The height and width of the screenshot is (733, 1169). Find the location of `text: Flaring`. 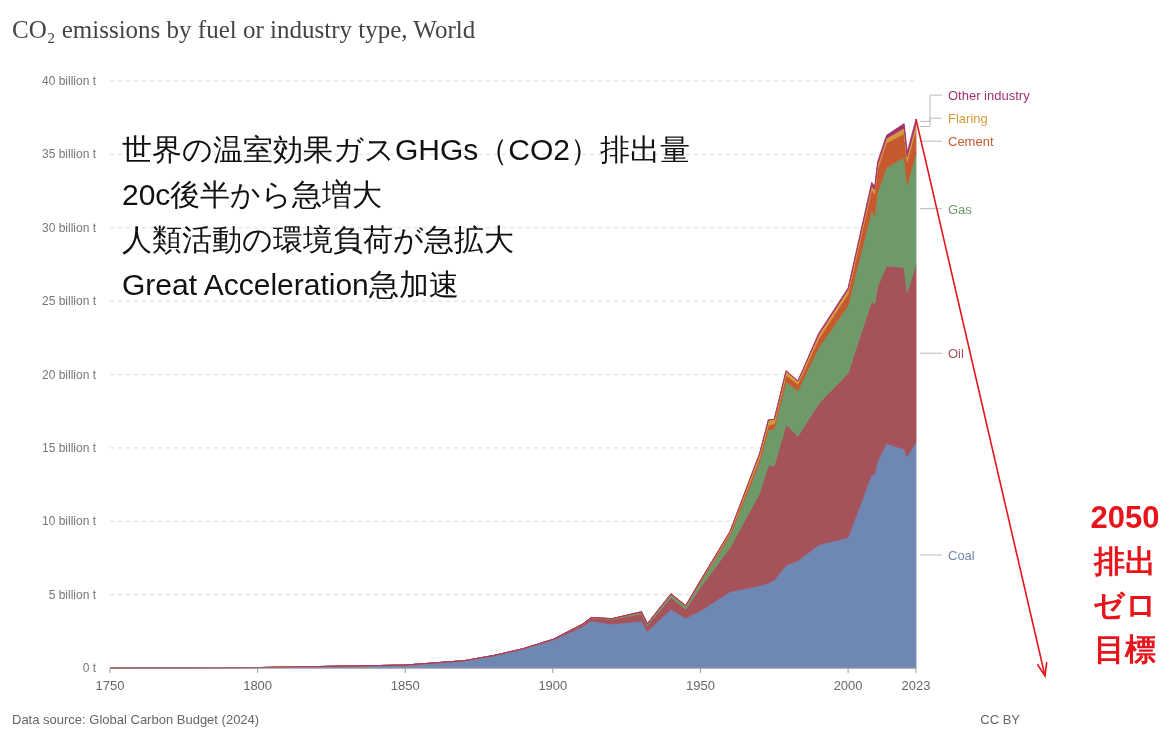

text: Flaring is located at coordinates (968, 119).